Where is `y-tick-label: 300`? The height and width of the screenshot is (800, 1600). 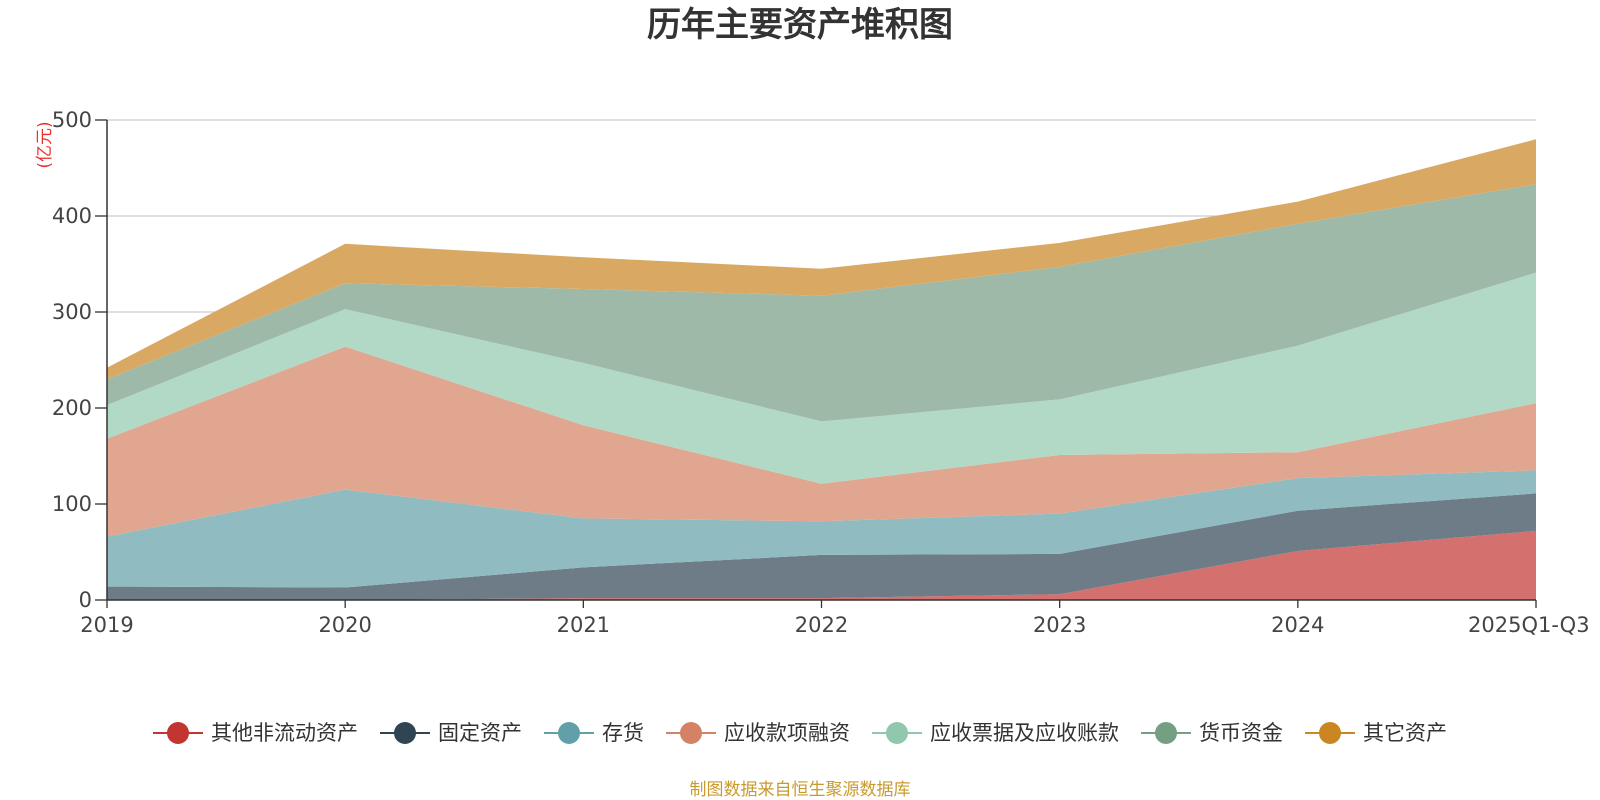
y-tick-label: 300 is located at coordinates (72, 312).